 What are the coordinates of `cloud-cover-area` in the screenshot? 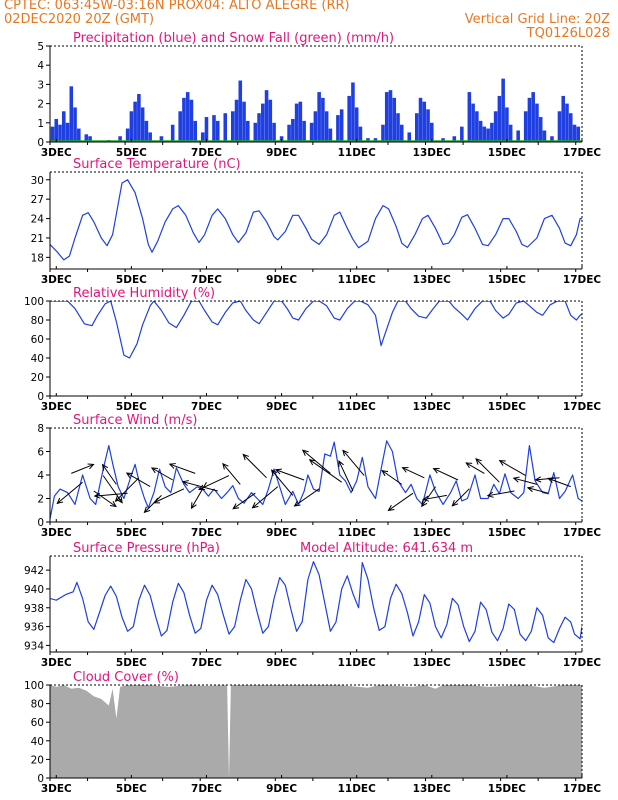 It's located at (316, 731).